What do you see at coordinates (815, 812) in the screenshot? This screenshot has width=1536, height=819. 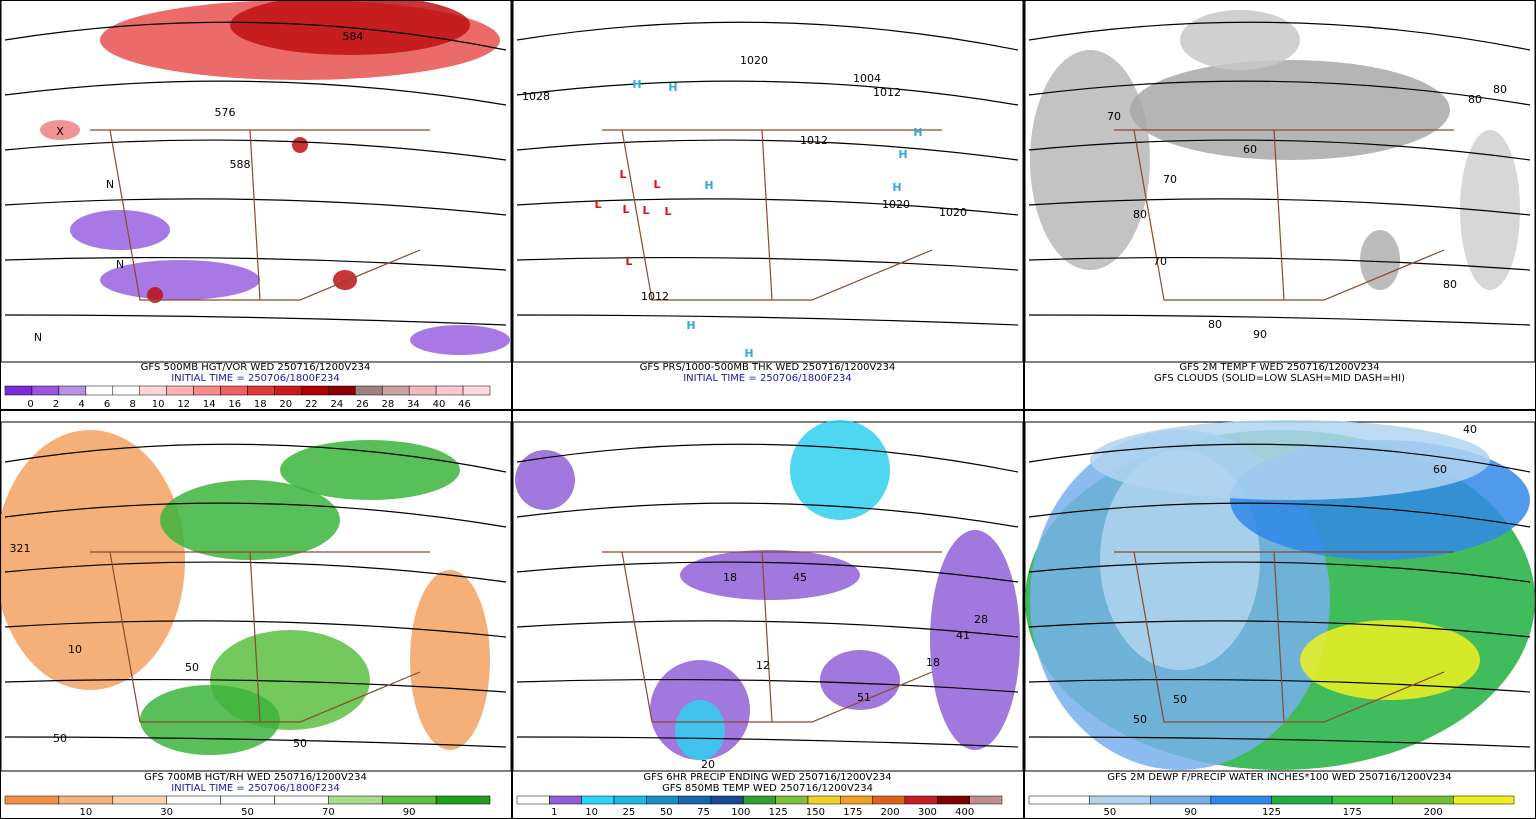 I see `colorbar-label: 150` at bounding box center [815, 812].